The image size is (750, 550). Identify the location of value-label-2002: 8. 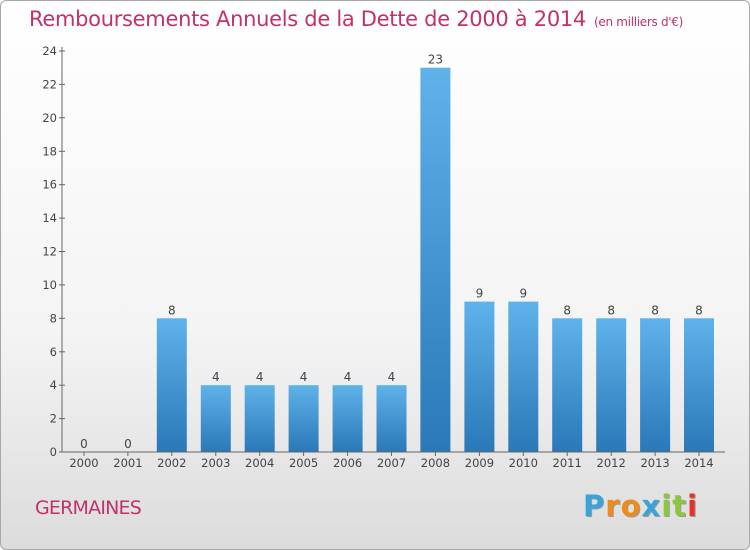
(172, 310).